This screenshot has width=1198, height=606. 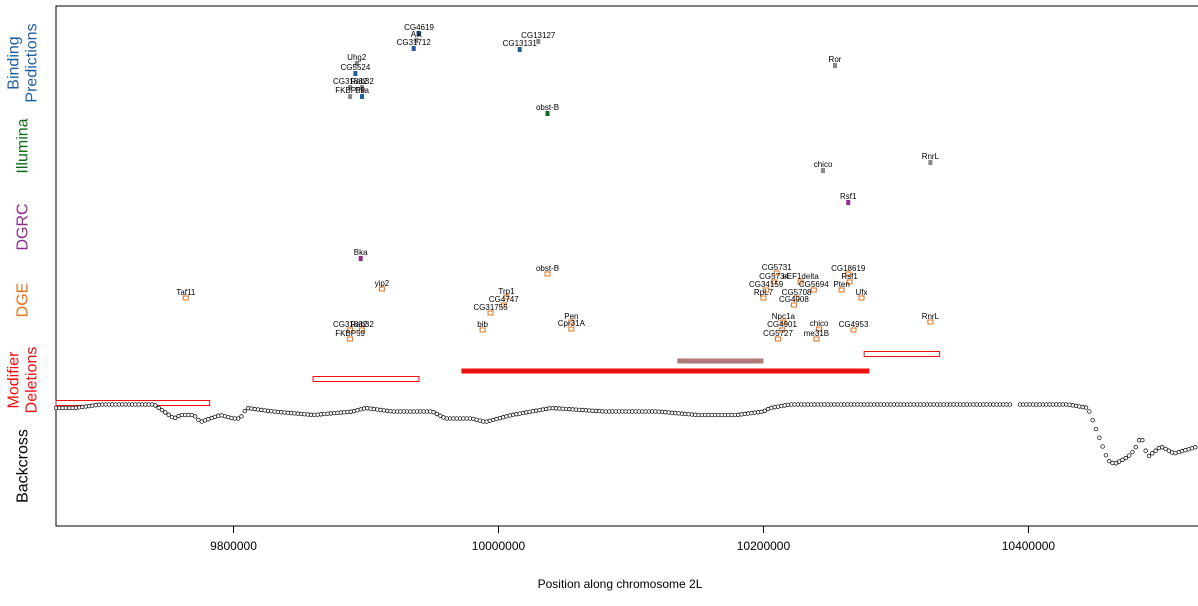 I want to click on x-axis-title: Position along chromosome 2L, so click(x=620, y=584).